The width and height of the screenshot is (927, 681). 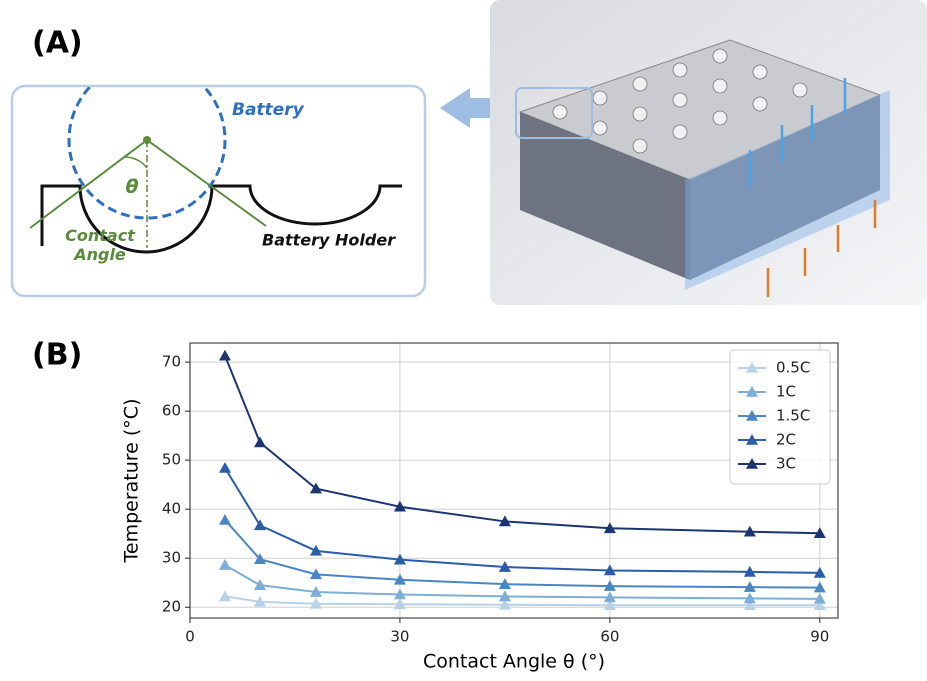 I want to click on panel-label: (A), so click(x=57, y=43).